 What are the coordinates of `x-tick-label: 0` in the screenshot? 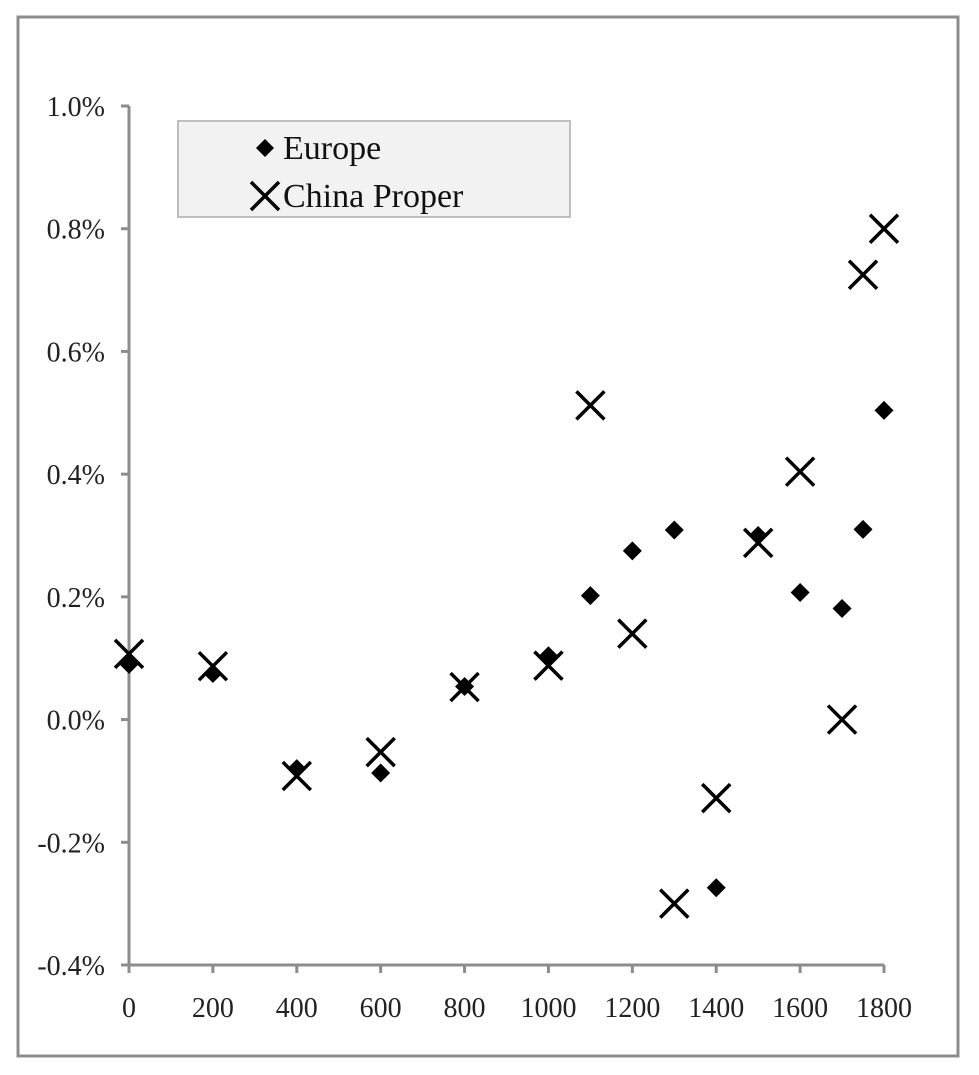 It's located at (129, 1008).